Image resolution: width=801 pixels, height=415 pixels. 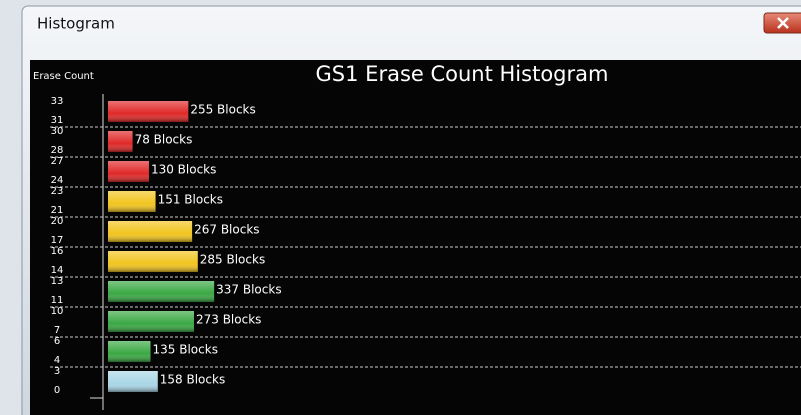 What do you see at coordinates (248, 290) in the screenshot?
I see `value-label: 337 Blocks` at bounding box center [248, 290].